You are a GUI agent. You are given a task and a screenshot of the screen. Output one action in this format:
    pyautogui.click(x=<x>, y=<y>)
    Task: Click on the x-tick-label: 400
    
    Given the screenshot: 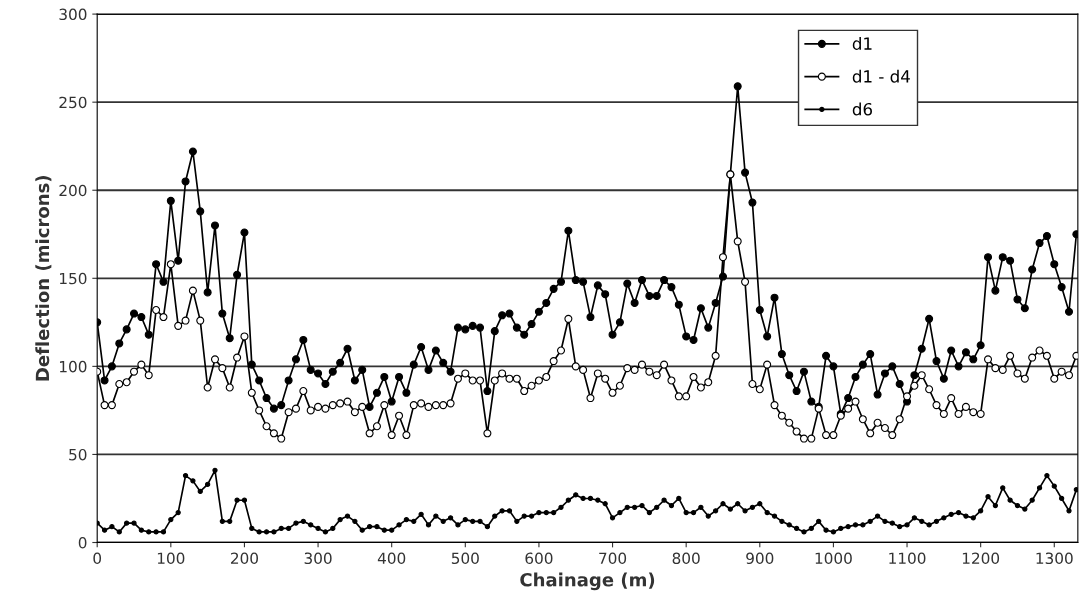 What is the action you would take?
    pyautogui.click(x=391, y=558)
    